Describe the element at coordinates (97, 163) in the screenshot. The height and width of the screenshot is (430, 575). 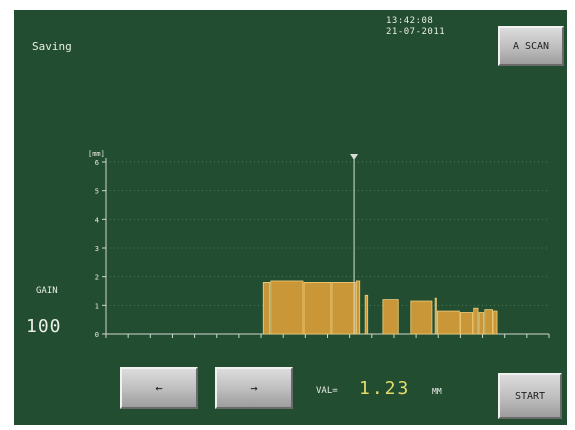
I see `y-tick-label: 6` at that location.